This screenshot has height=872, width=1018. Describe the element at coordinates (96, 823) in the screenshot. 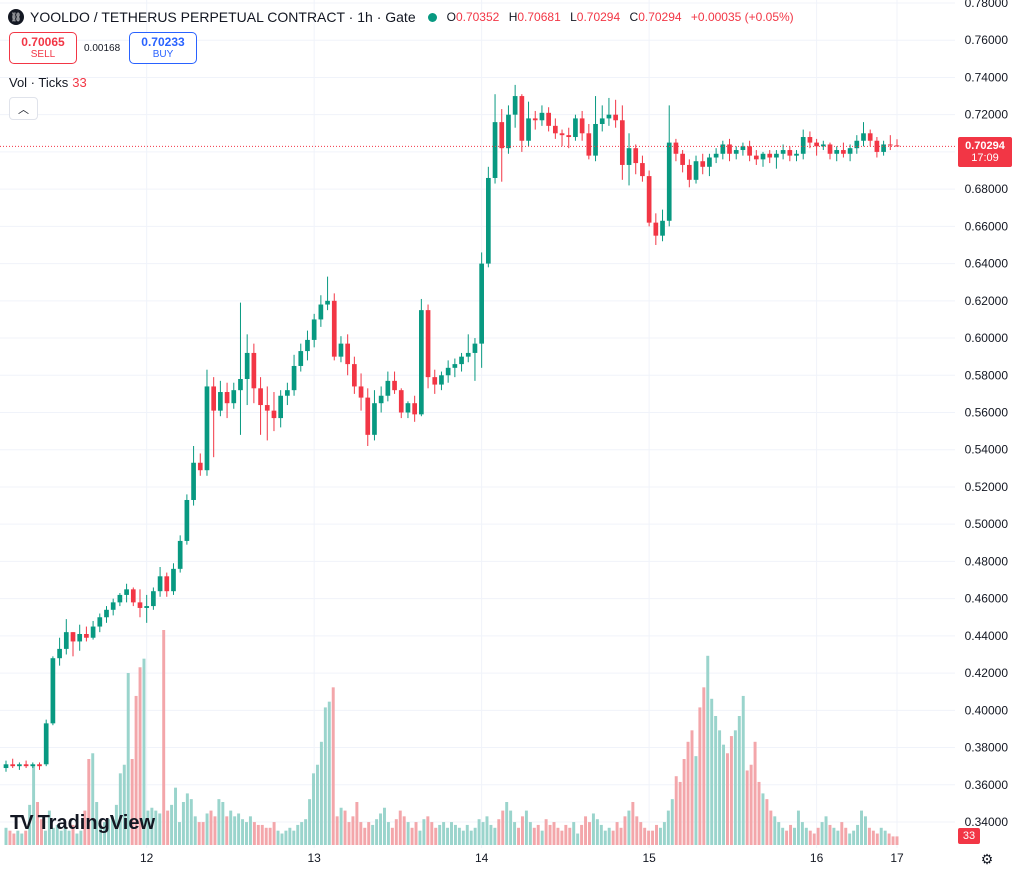

I see `logo-text: TradingView` at that location.